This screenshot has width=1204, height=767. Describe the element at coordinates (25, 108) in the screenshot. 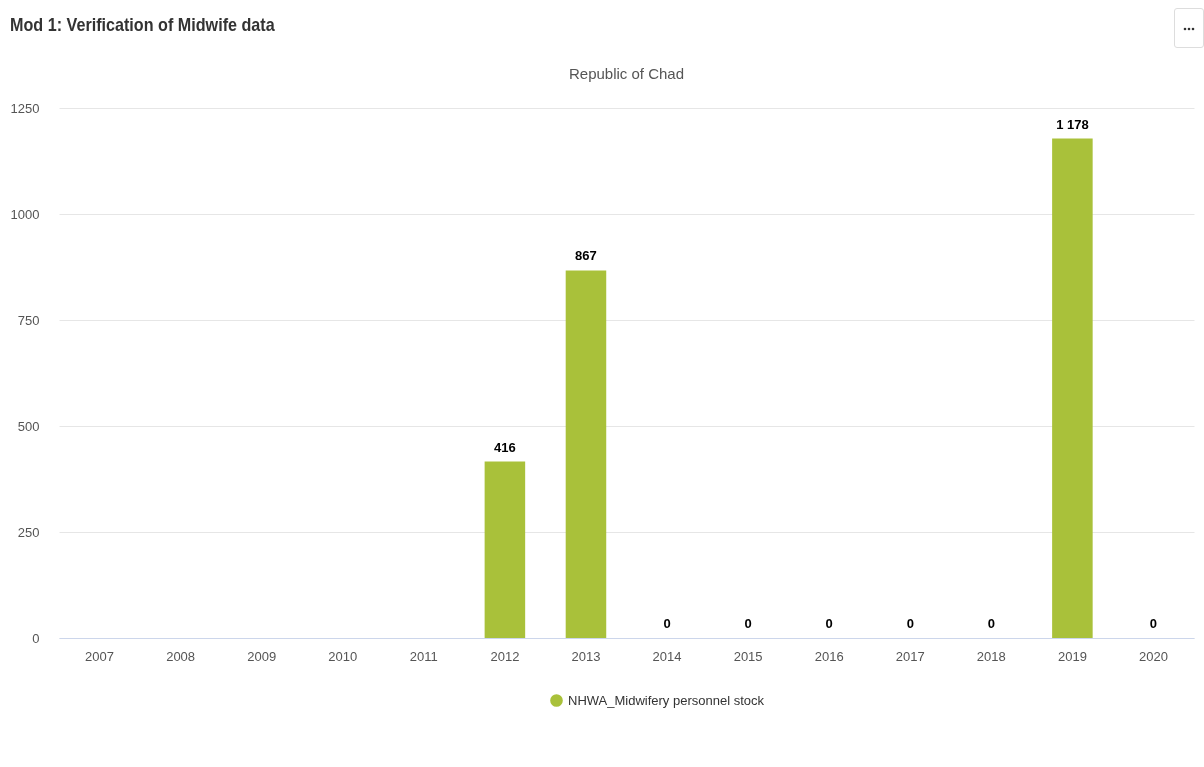

I see `y-tick-label: 1250` at that location.